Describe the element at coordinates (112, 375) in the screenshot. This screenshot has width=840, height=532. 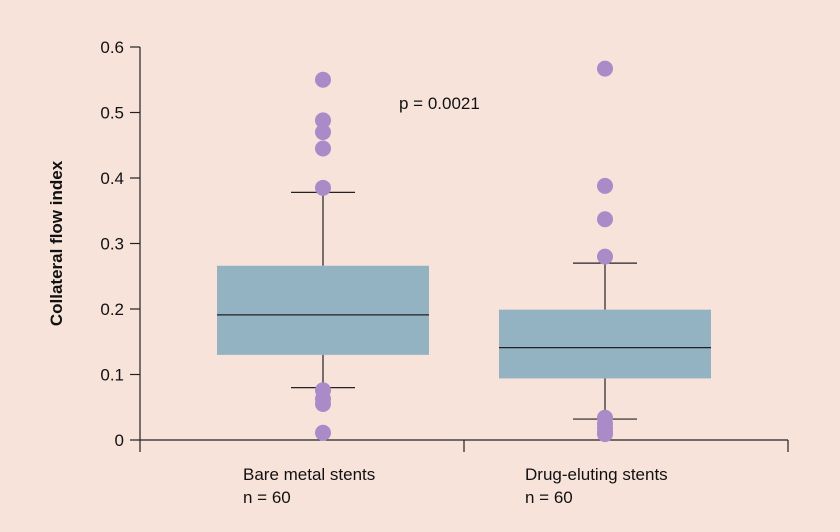
I see `y-tick-label: 0.1` at that location.